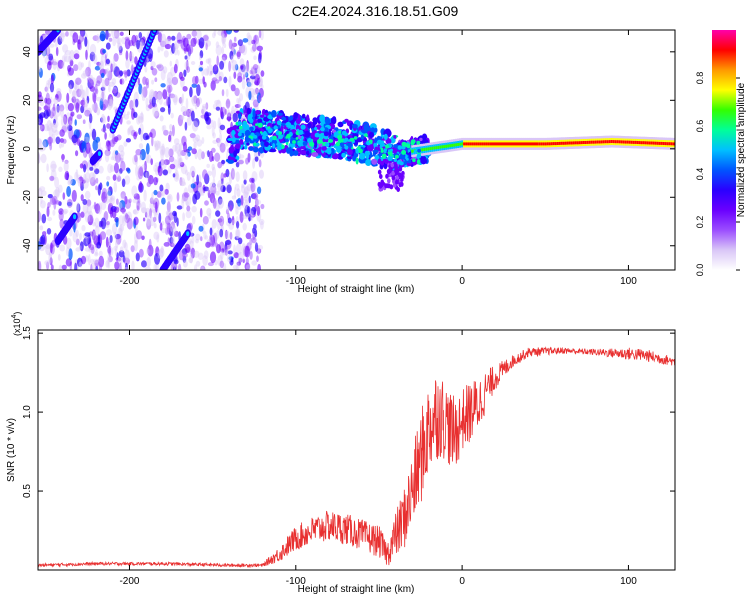 The width and height of the screenshot is (750, 600). I want to click on colorbar-tick-label: 0.2, so click(700, 222).